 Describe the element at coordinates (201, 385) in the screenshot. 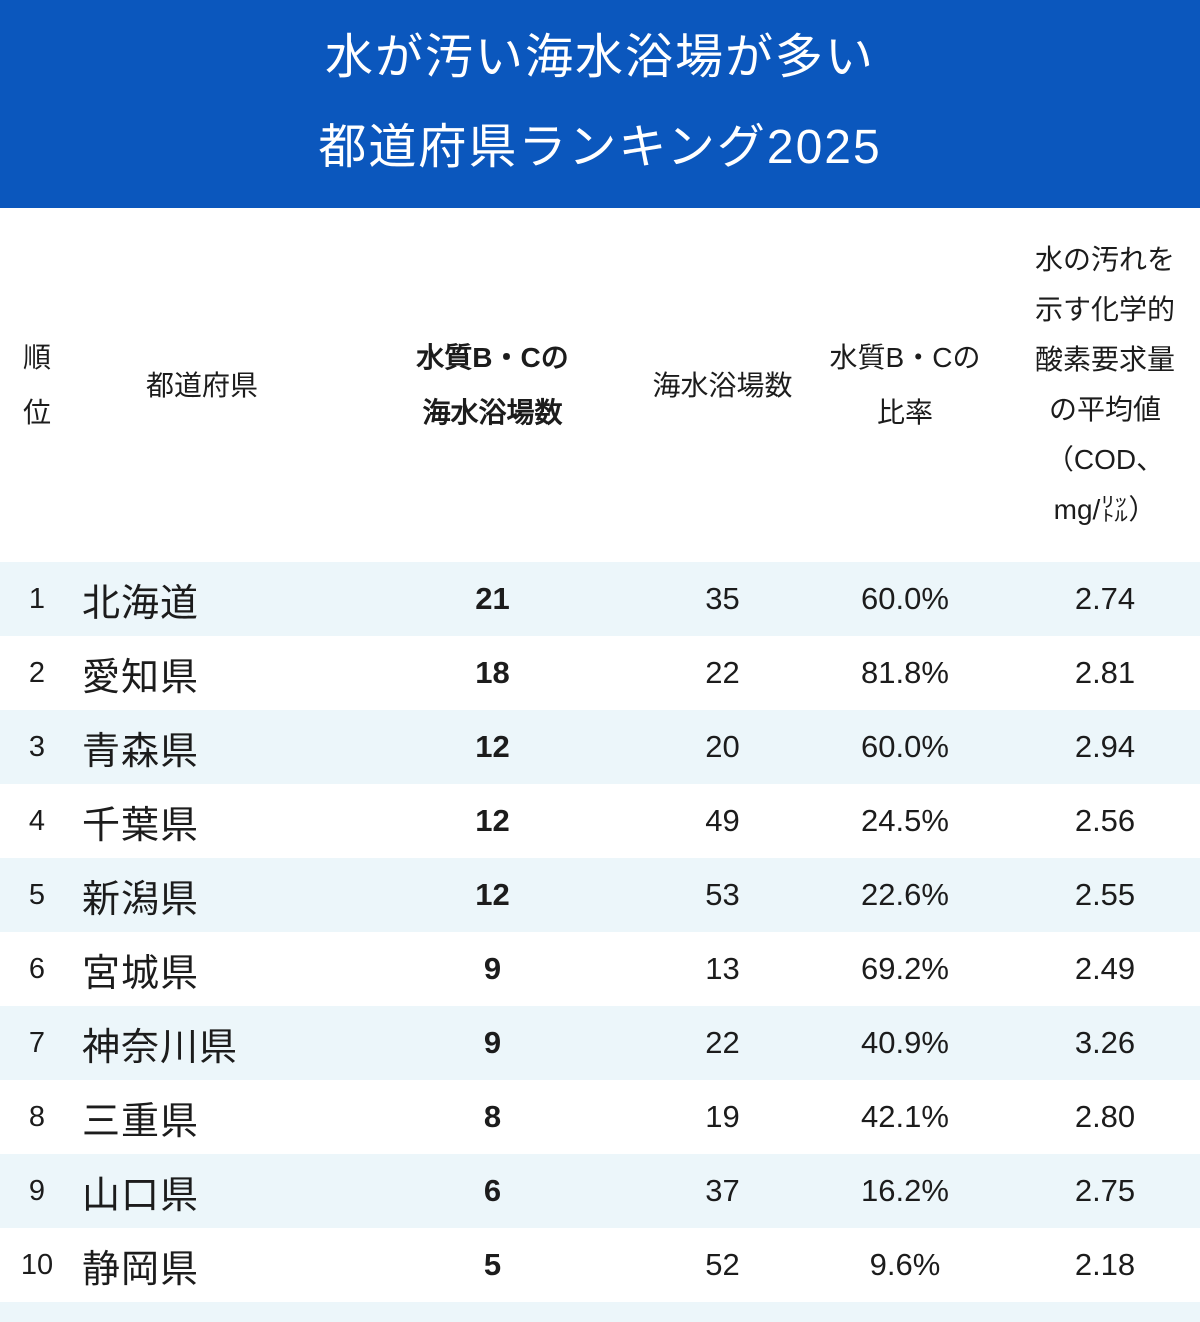

I see `column-header-prefecture: 都道府県` at that location.